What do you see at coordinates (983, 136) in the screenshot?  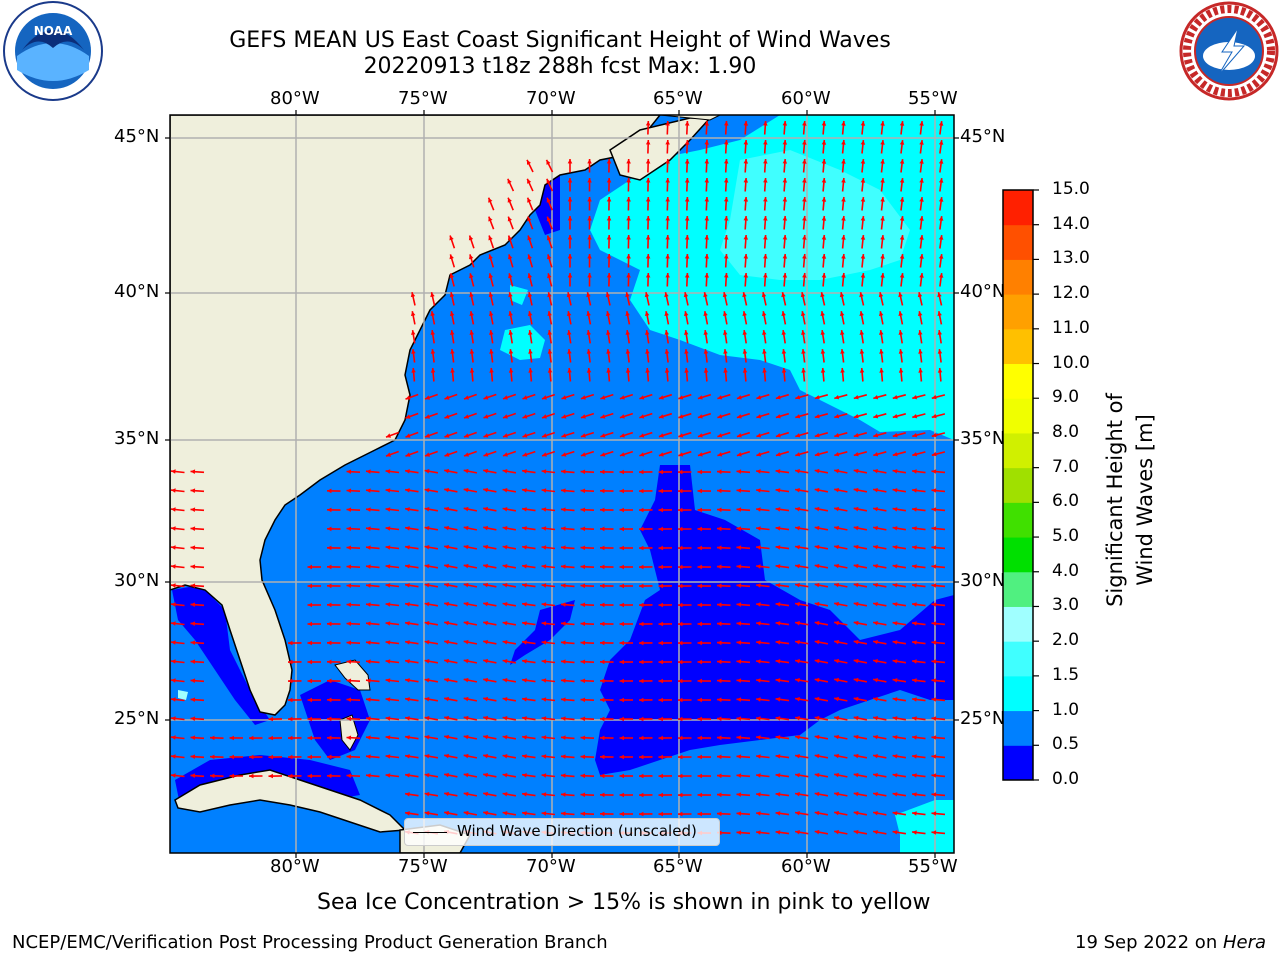 I see `lat-label-right: 45°N` at bounding box center [983, 136].